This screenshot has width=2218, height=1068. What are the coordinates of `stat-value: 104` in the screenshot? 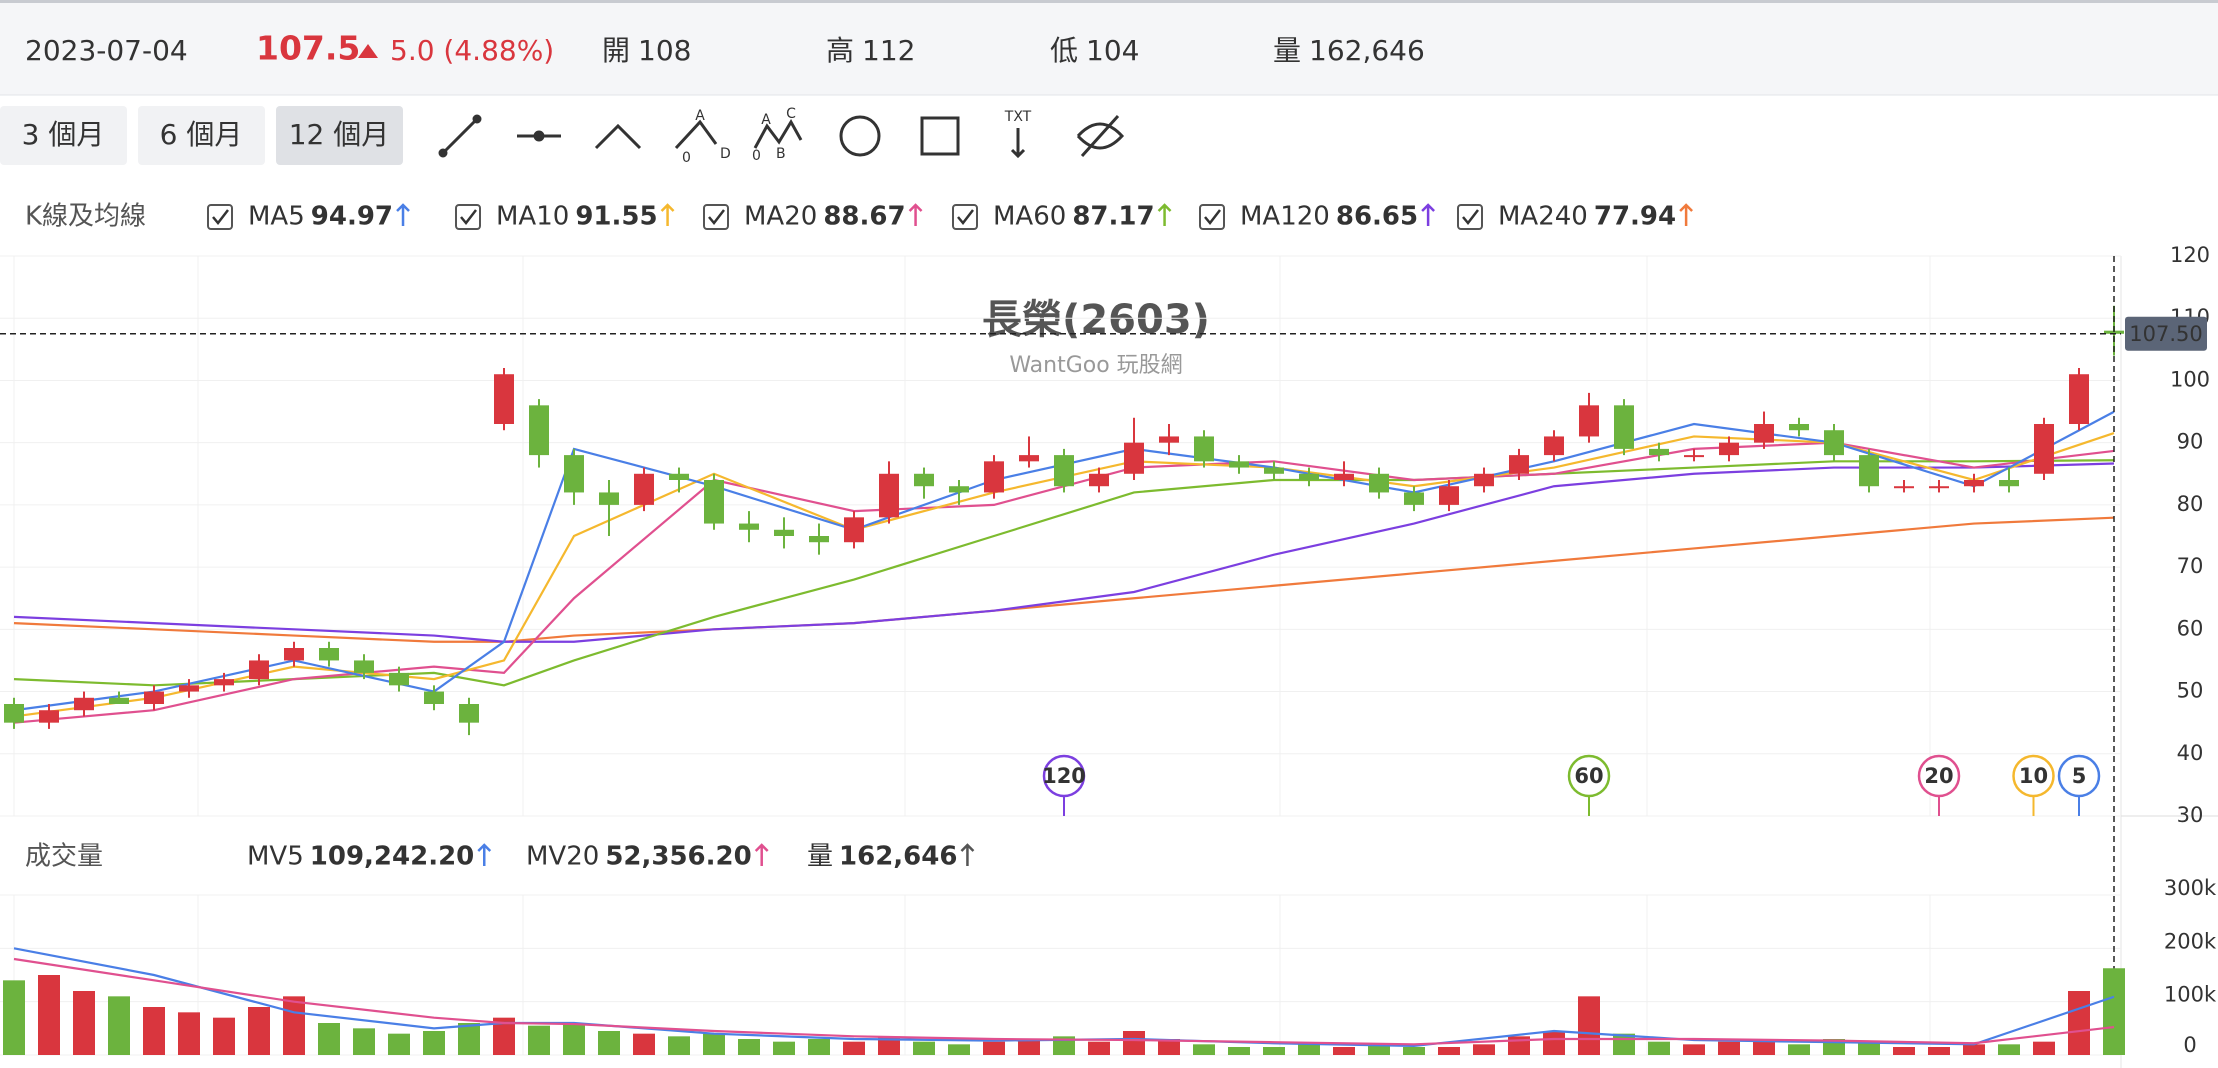 It's located at (1112, 50).